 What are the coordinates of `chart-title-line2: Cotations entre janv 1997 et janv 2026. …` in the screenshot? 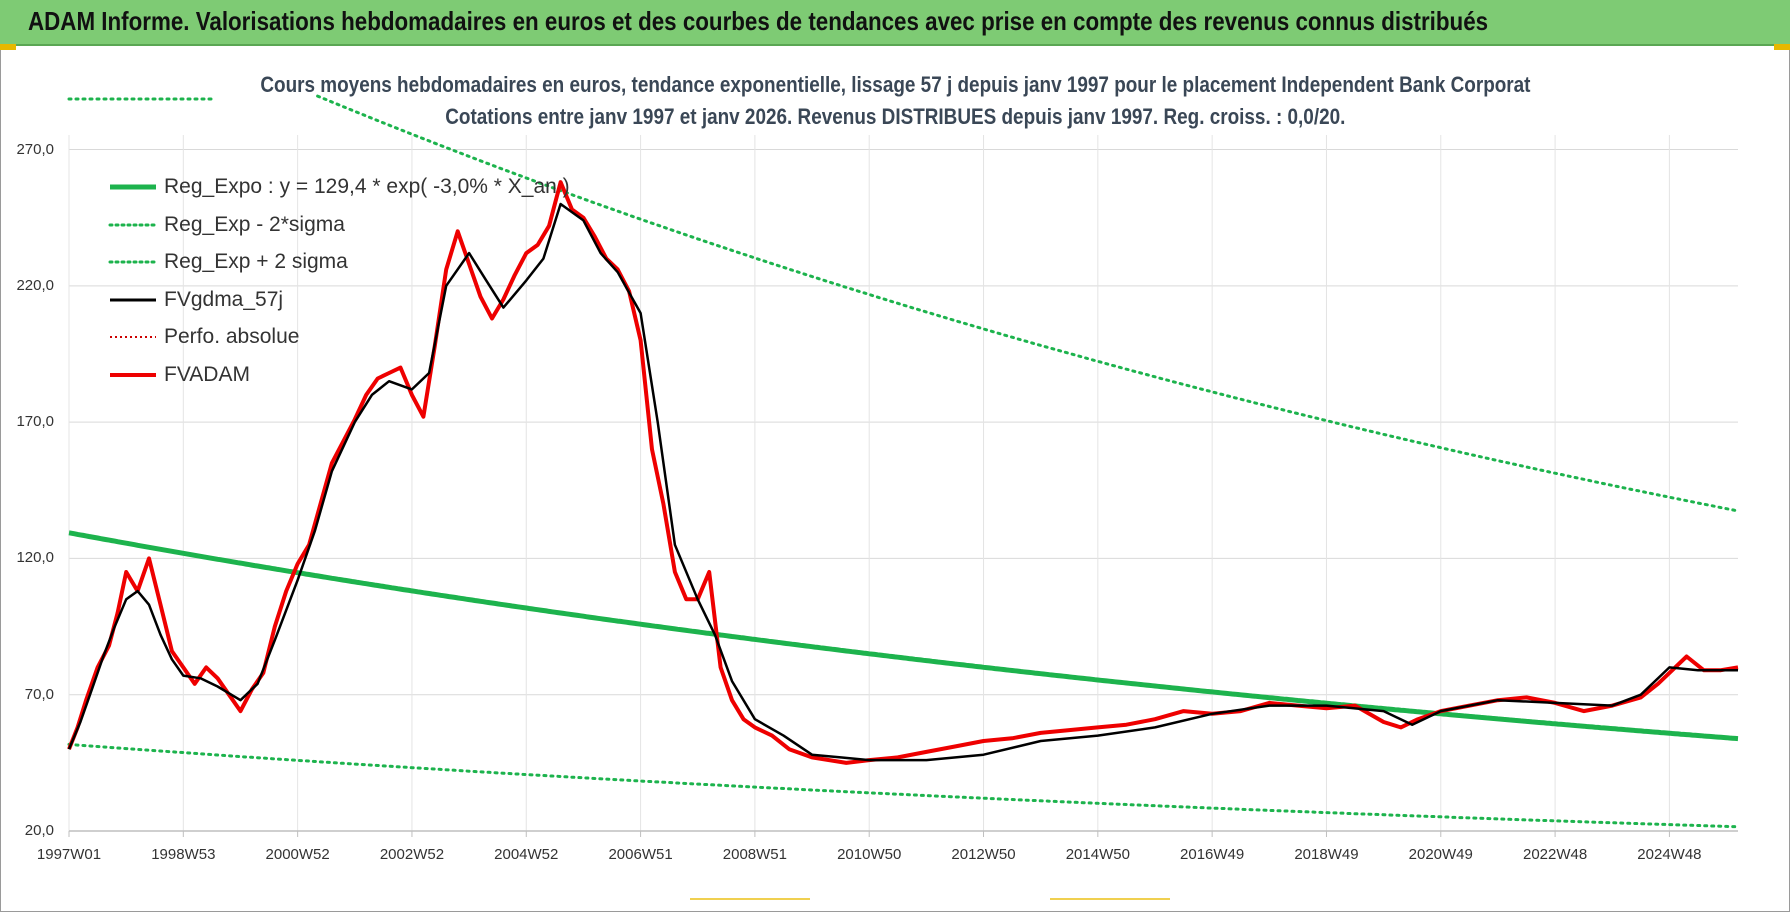 It's located at (895, 116).